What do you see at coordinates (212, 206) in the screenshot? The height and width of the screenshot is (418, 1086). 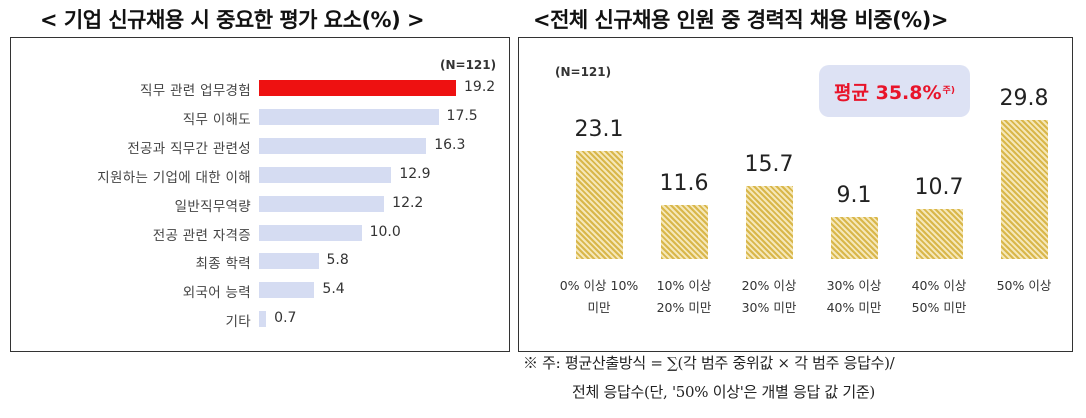 I see `category-label: 일반직무역량` at bounding box center [212, 206].